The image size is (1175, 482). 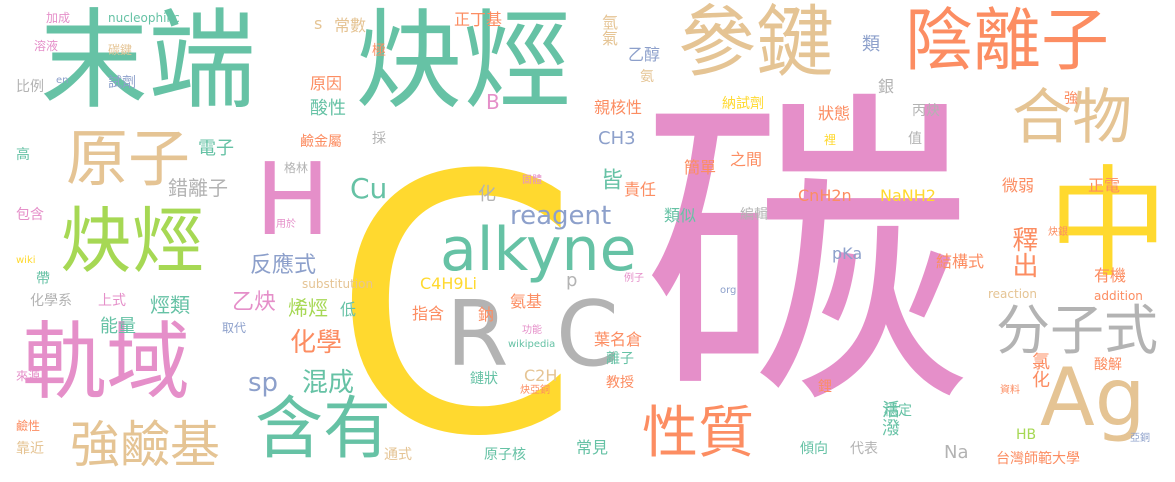 I want to click on word-silver: 銀, so click(x=884, y=86).